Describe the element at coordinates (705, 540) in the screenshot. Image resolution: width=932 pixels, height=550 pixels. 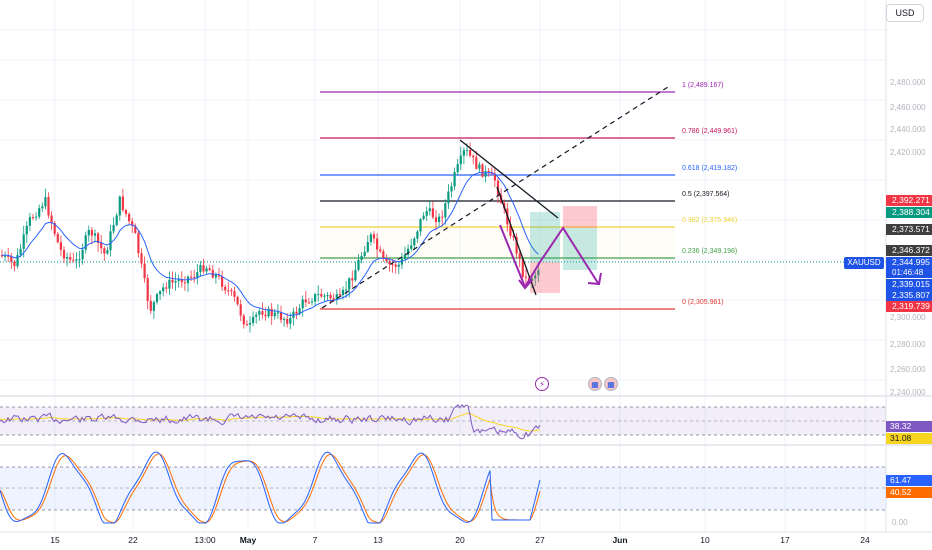
I see `time-axis-label: 10` at that location.